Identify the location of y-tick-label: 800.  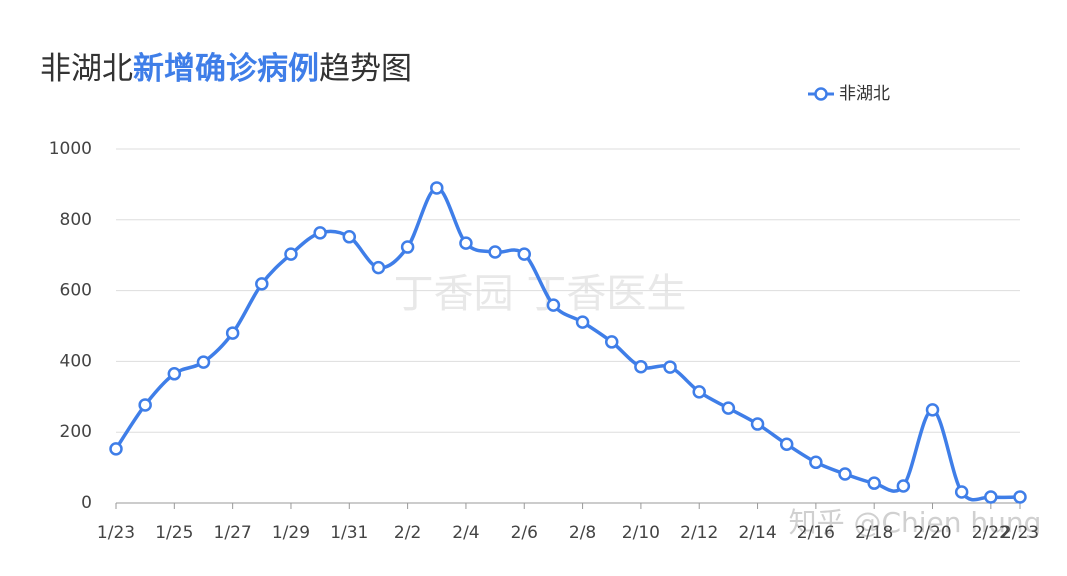
(76, 220).